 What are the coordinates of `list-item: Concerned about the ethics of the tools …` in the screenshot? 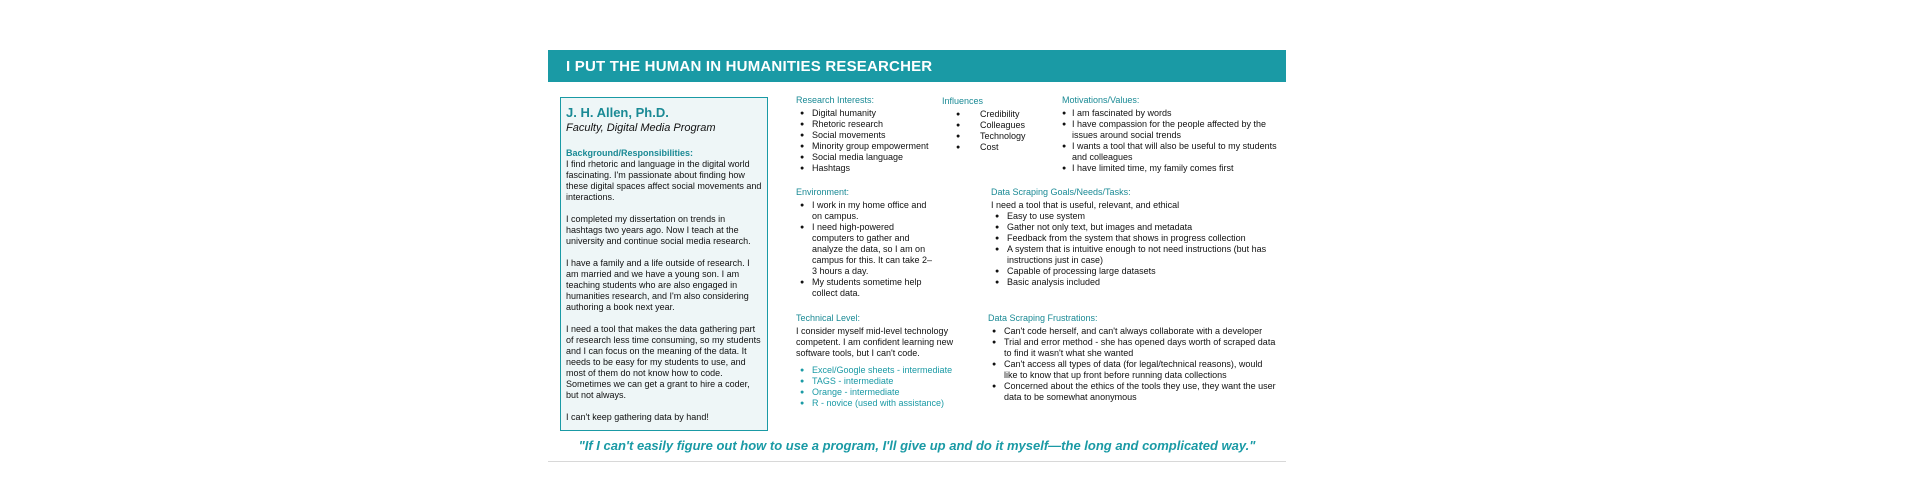 It's located at (1133, 392).